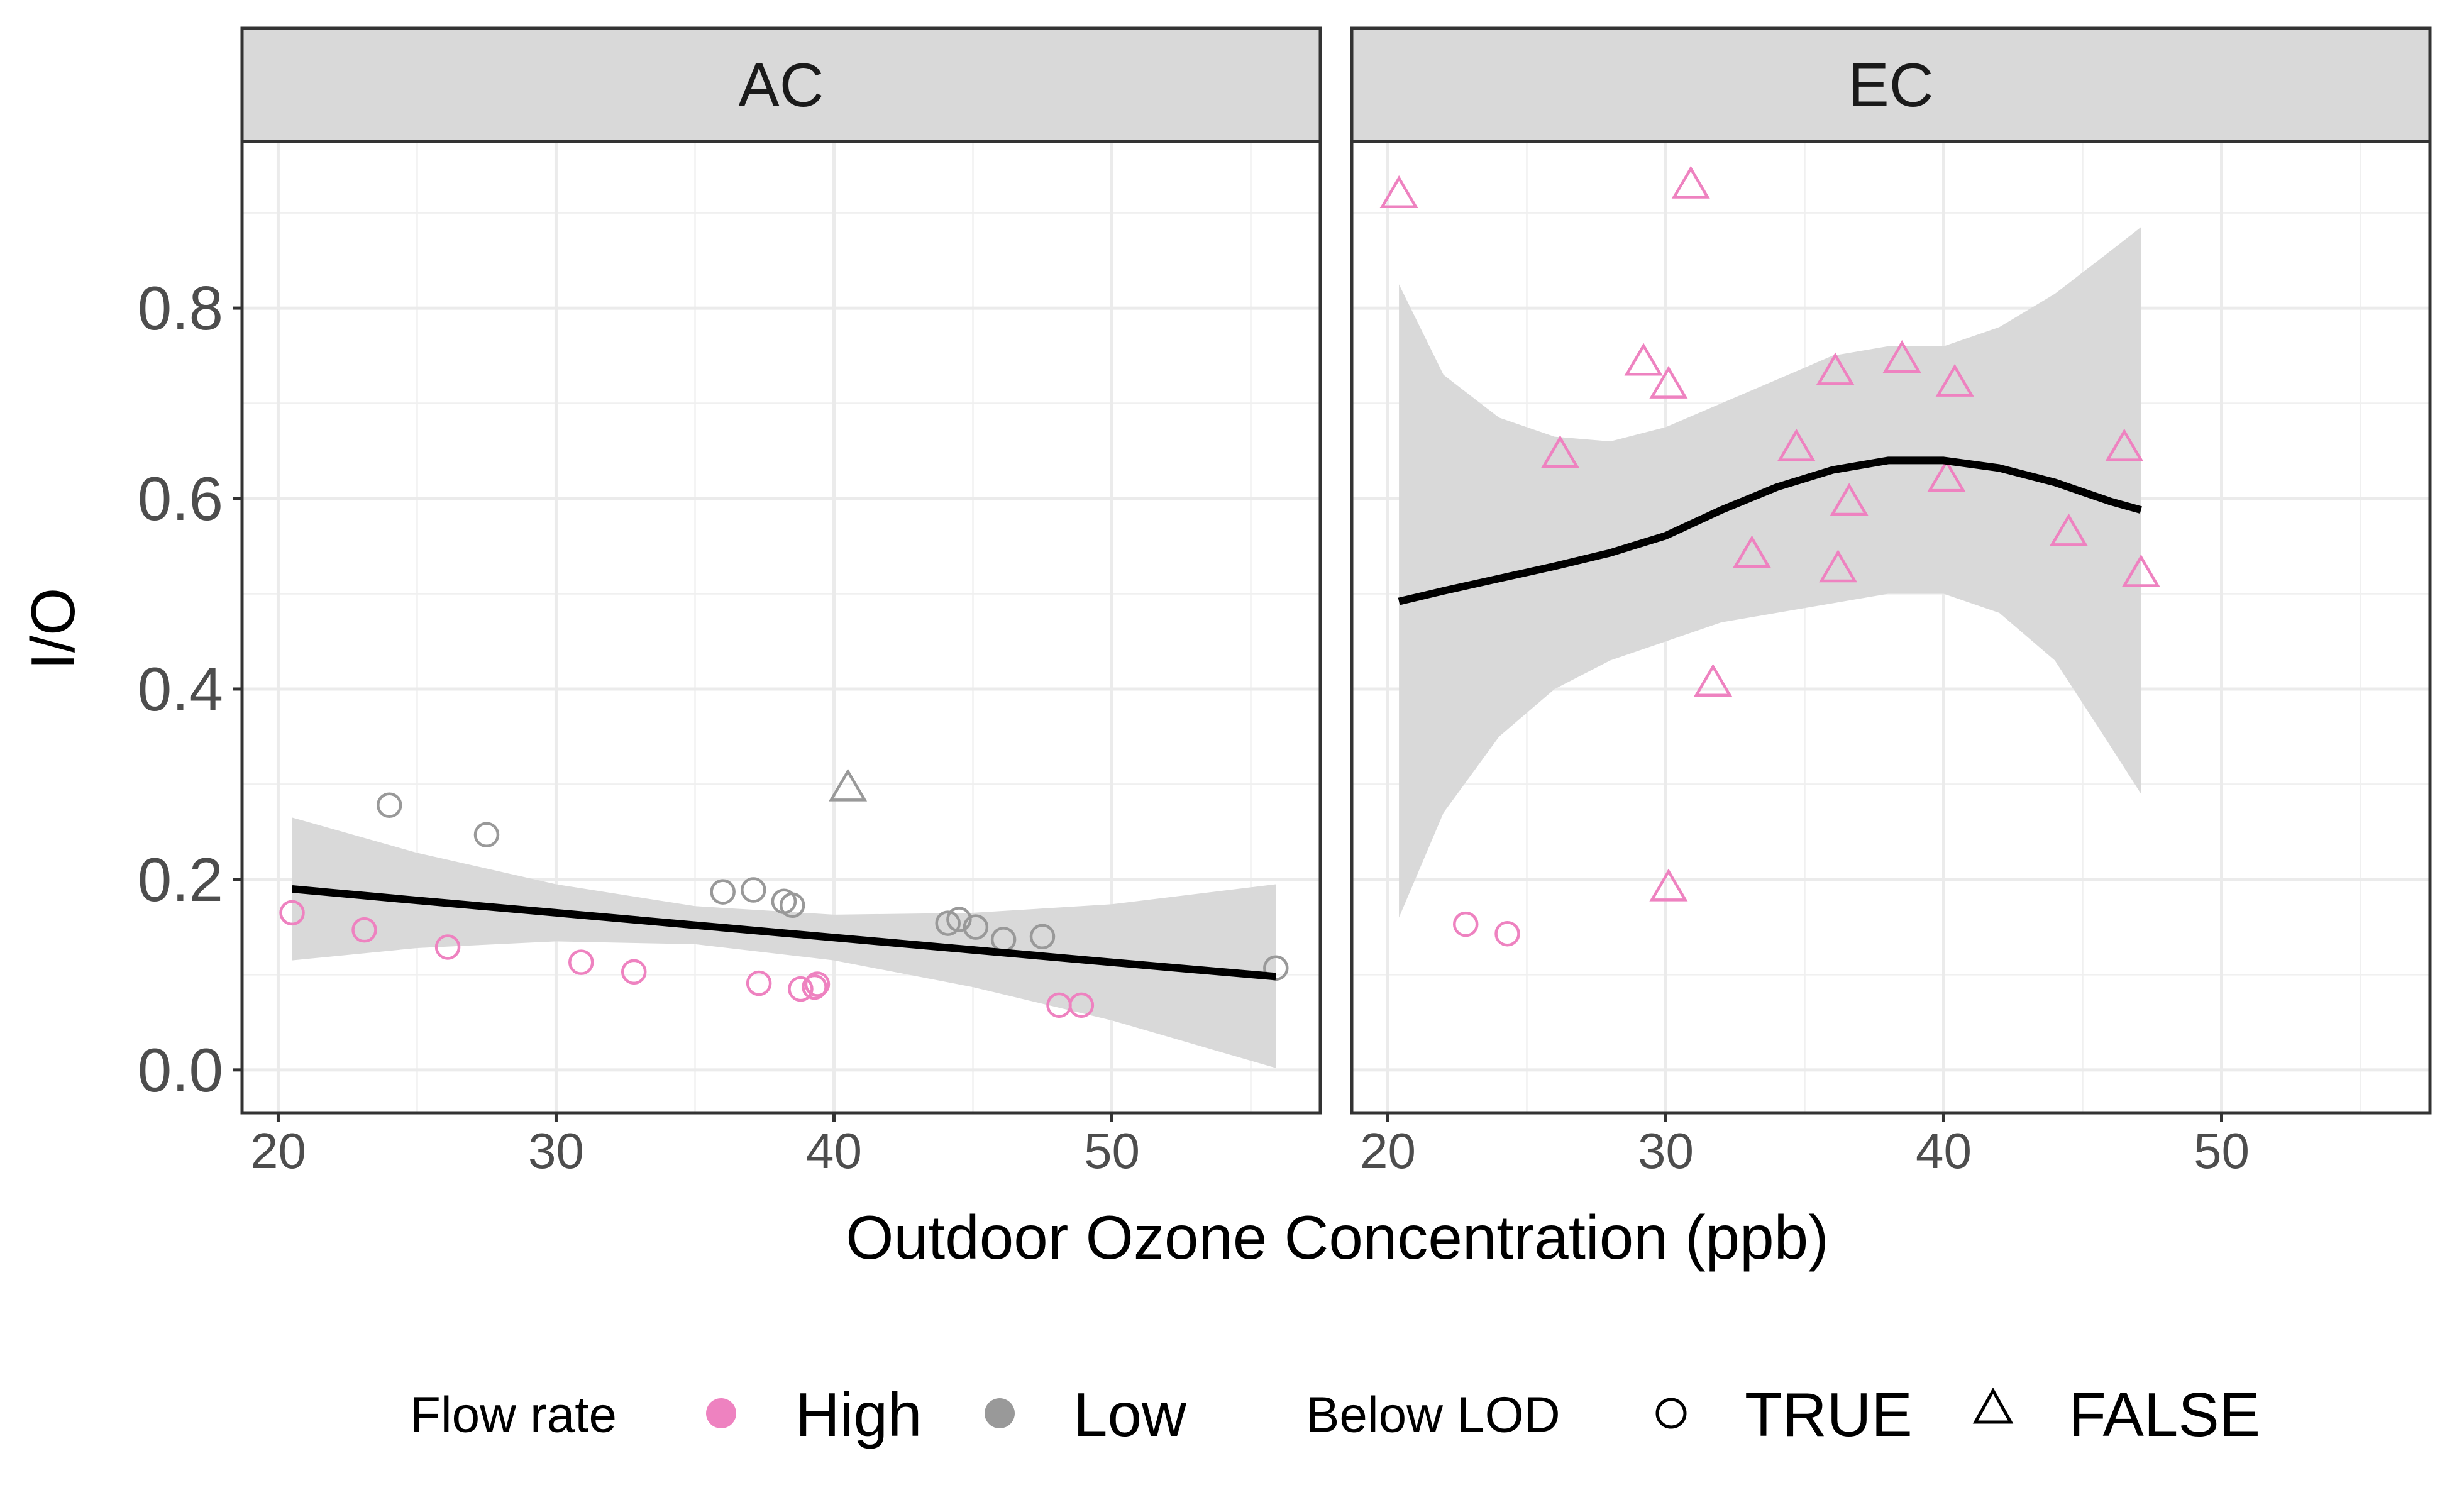  What do you see at coordinates (52, 629) in the screenshot?
I see `y-axis-title: I/O` at bounding box center [52, 629].